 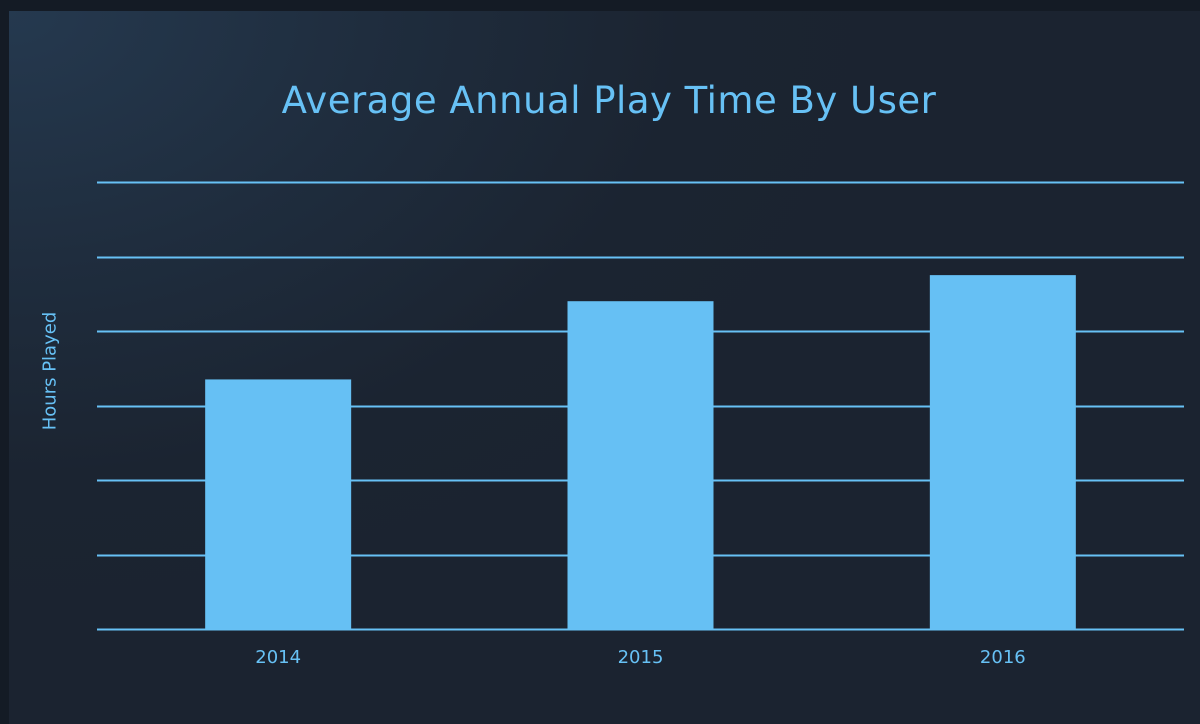 I want to click on x-tick-label-2015: 2015, so click(x=641, y=657).